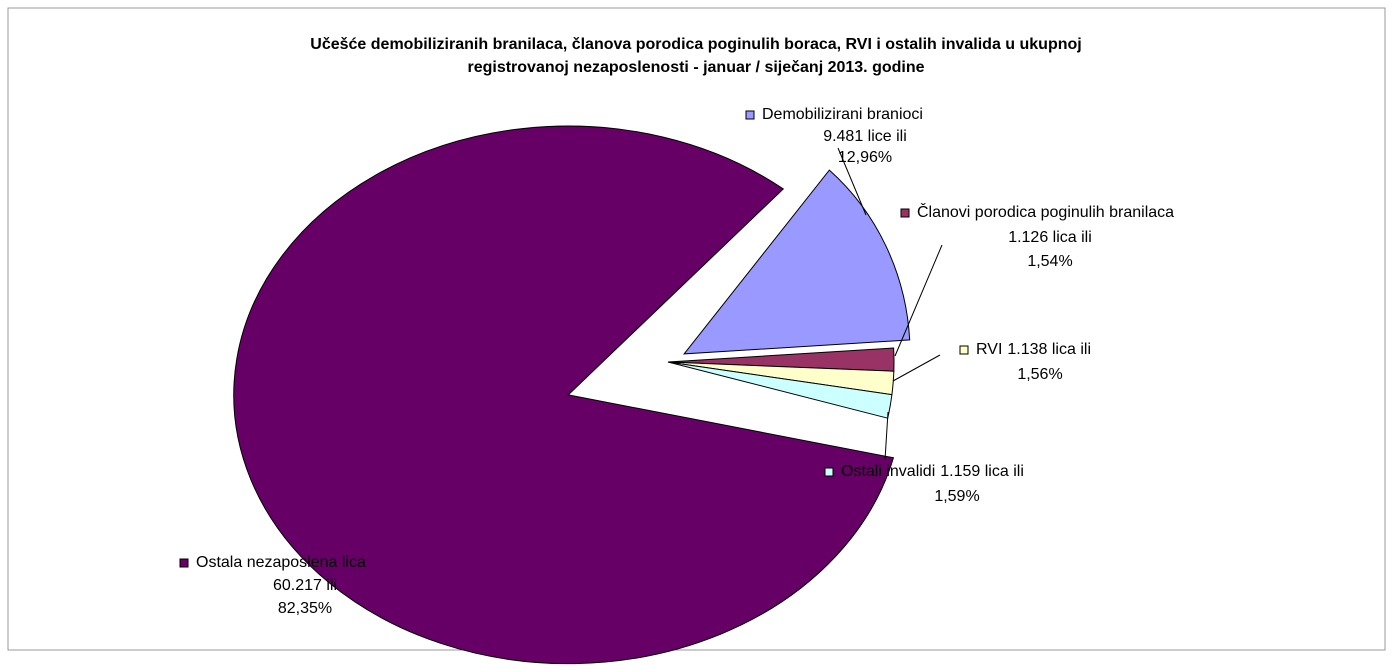 Image resolution: width=1393 pixels, height=670 pixels. Describe the element at coordinates (989, 349) in the screenshot. I see `slice-label: RVI` at that location.